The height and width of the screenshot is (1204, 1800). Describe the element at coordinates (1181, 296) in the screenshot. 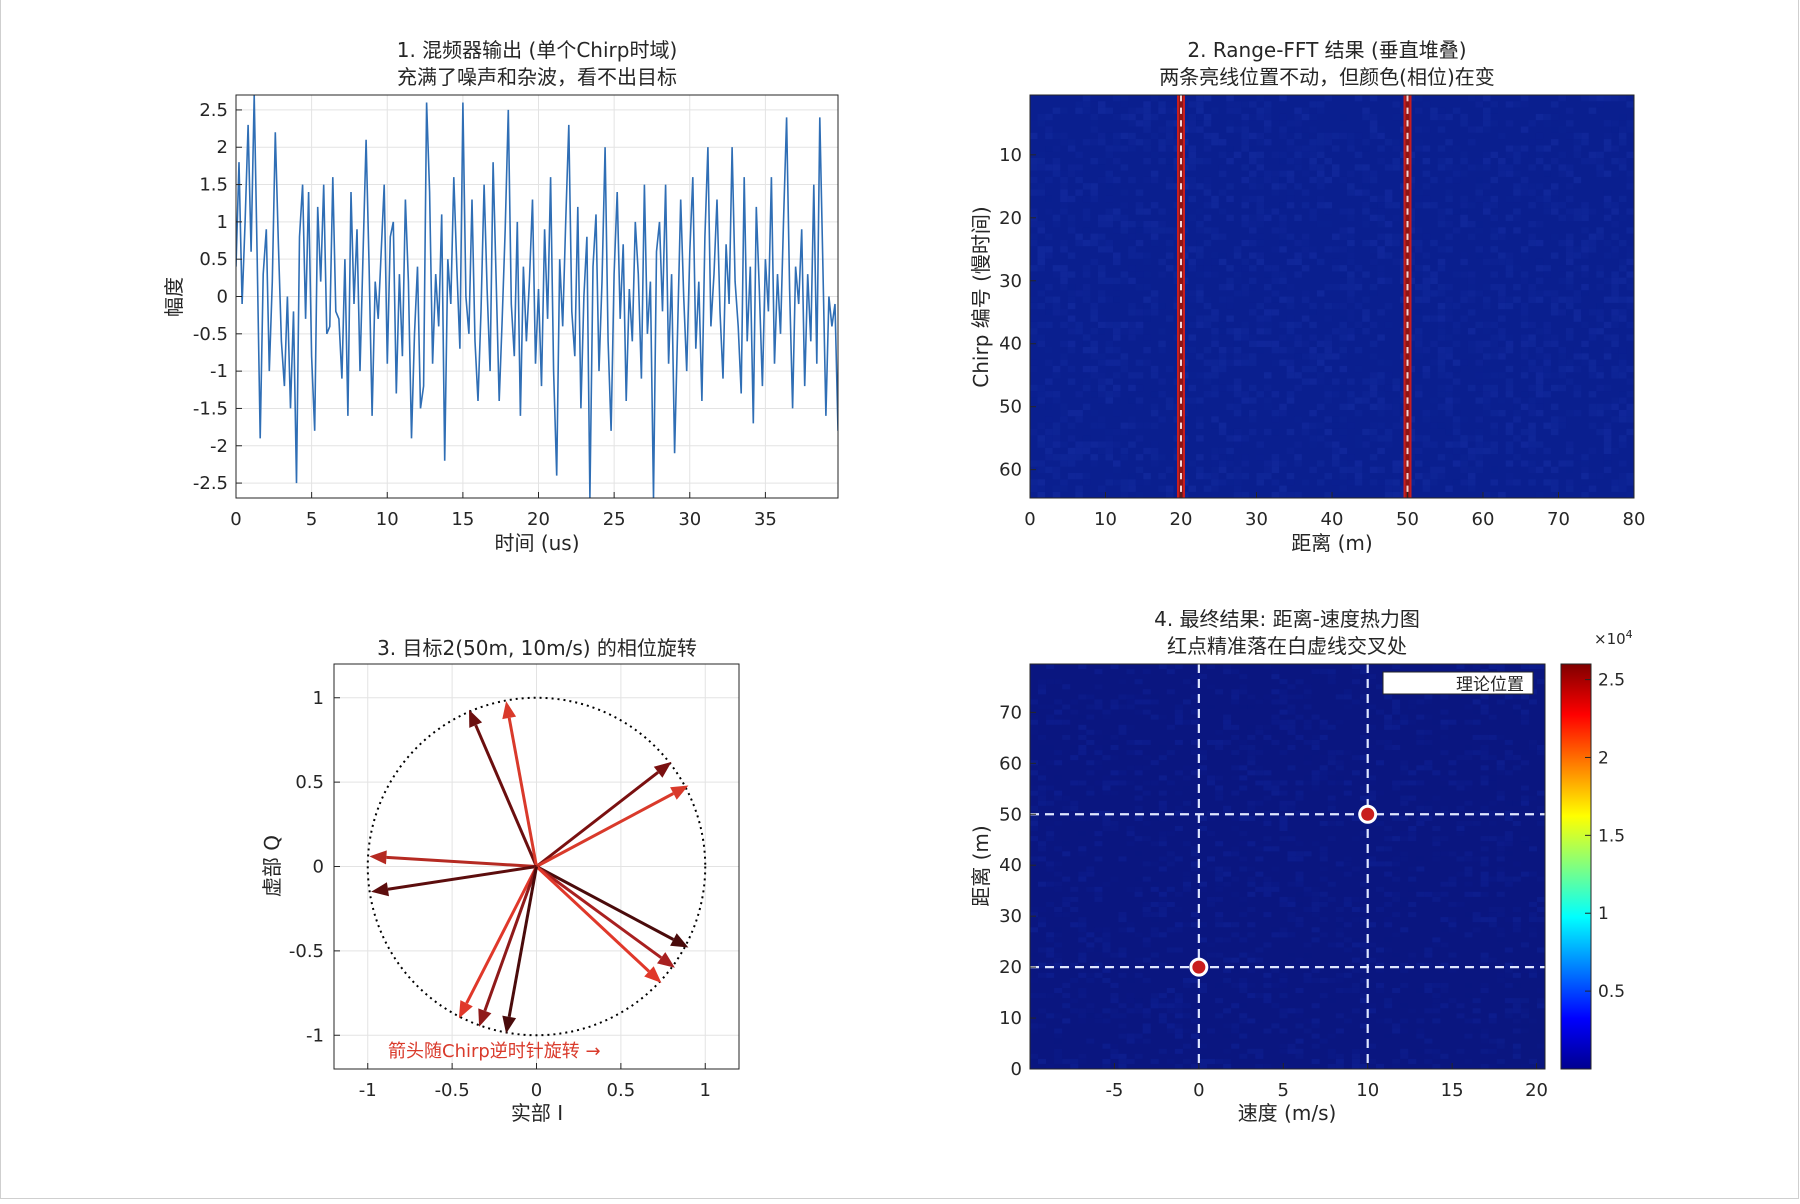

I see `rangefft-bright-line-core` at that location.